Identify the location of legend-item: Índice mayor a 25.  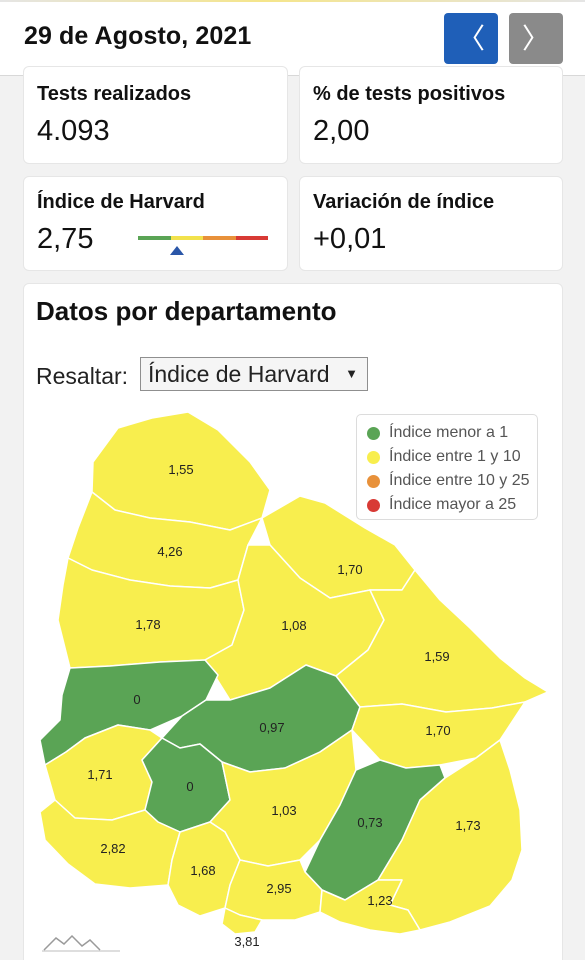
(452, 505).